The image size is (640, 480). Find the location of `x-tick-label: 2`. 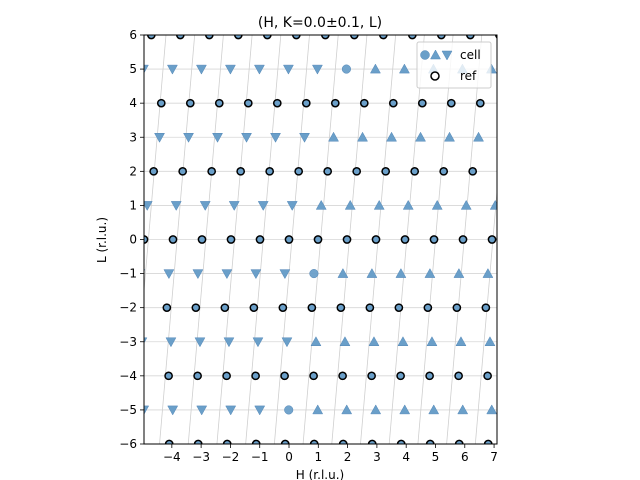

x-tick-label: 2 is located at coordinates (348, 457).